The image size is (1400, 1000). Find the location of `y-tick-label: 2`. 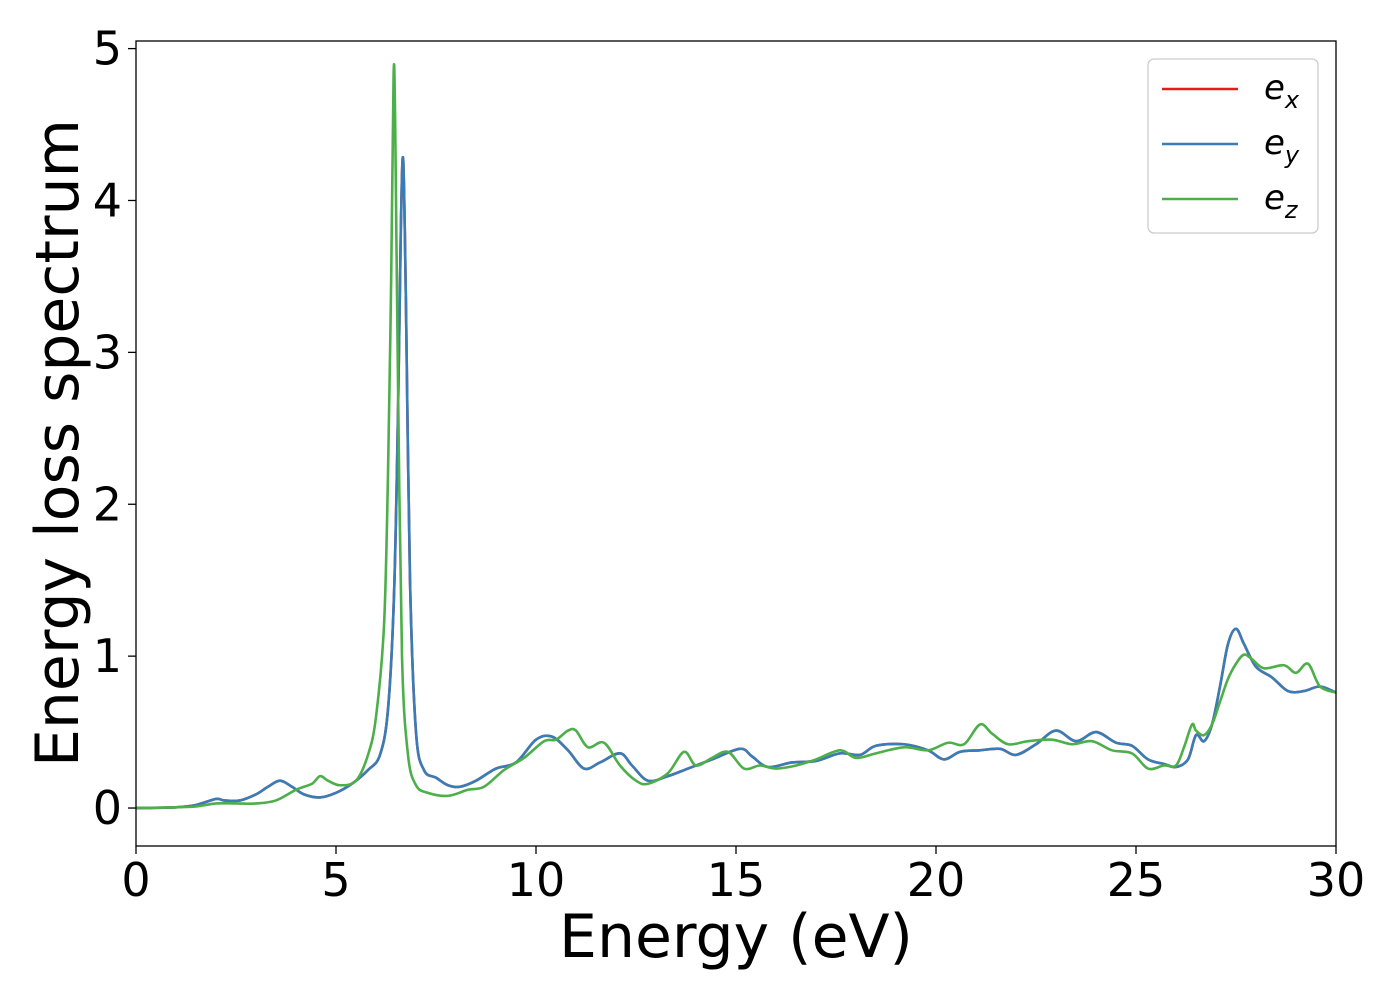

y-tick-label: 2 is located at coordinates (107, 504).